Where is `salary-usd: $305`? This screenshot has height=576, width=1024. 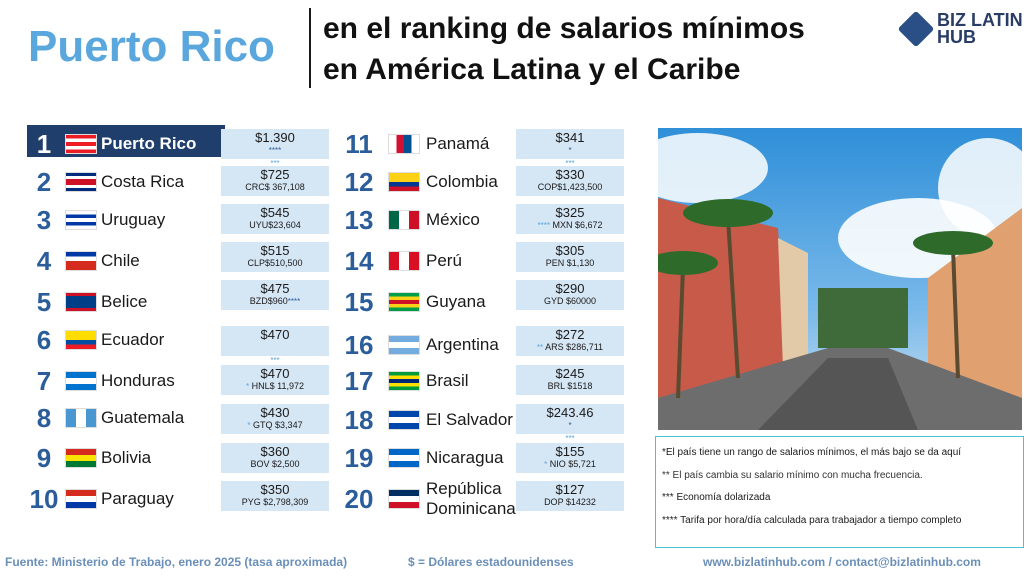 salary-usd: $305 is located at coordinates (570, 250).